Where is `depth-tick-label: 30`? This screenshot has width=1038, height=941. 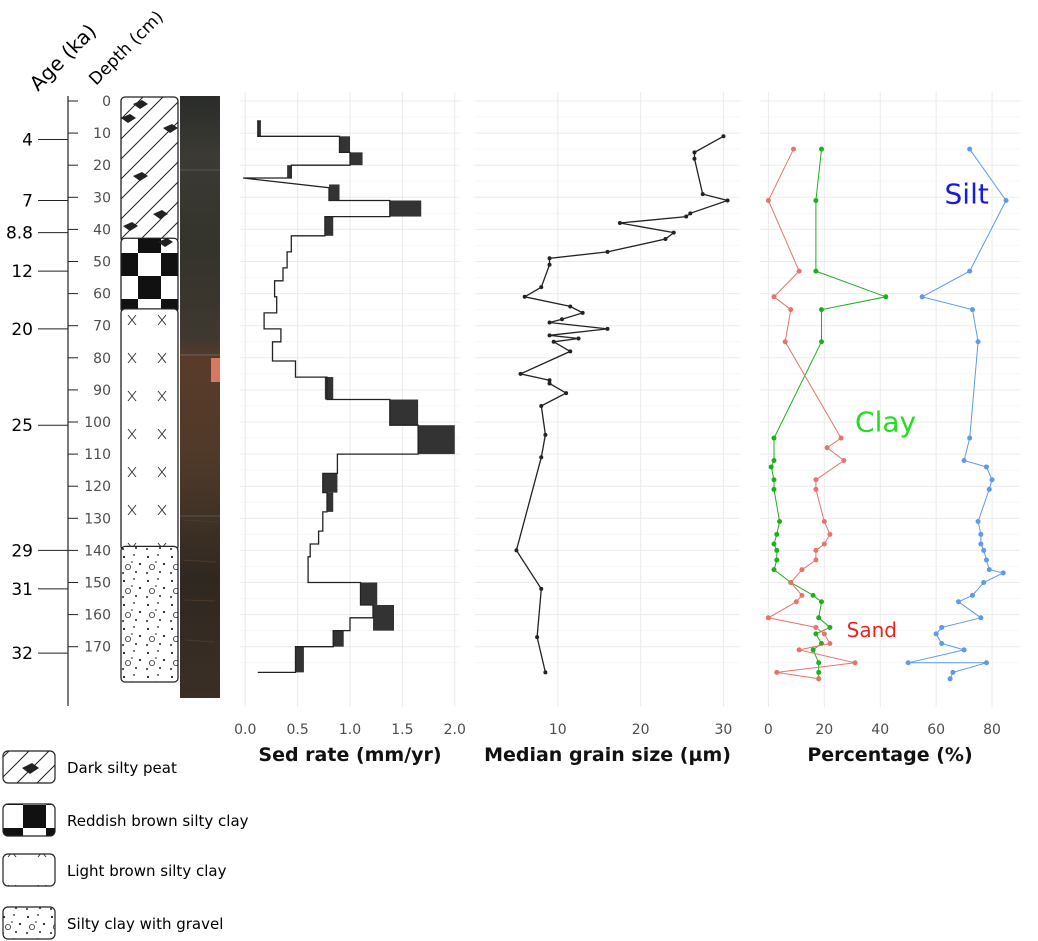
depth-tick-label: 30 is located at coordinates (102, 198).